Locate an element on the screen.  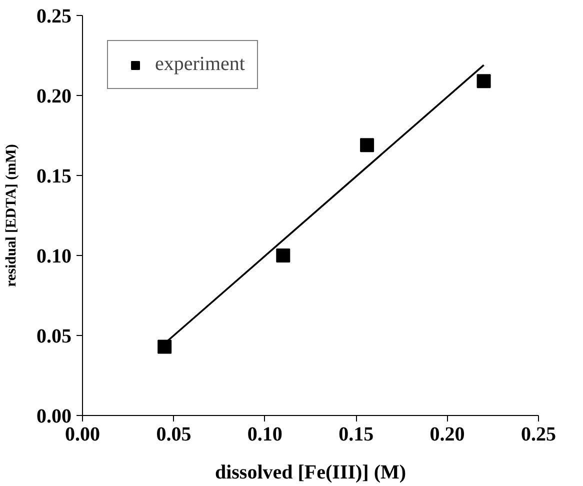
x-tick-label: 0.20 is located at coordinates (447, 435).